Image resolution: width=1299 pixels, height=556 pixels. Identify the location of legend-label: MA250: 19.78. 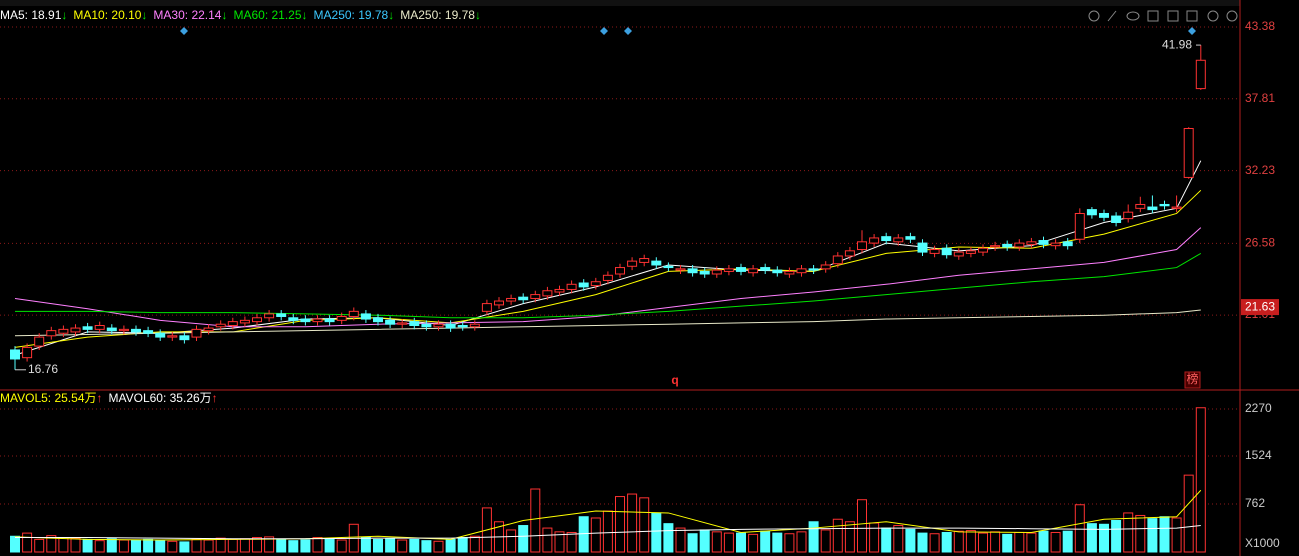
(351, 15).